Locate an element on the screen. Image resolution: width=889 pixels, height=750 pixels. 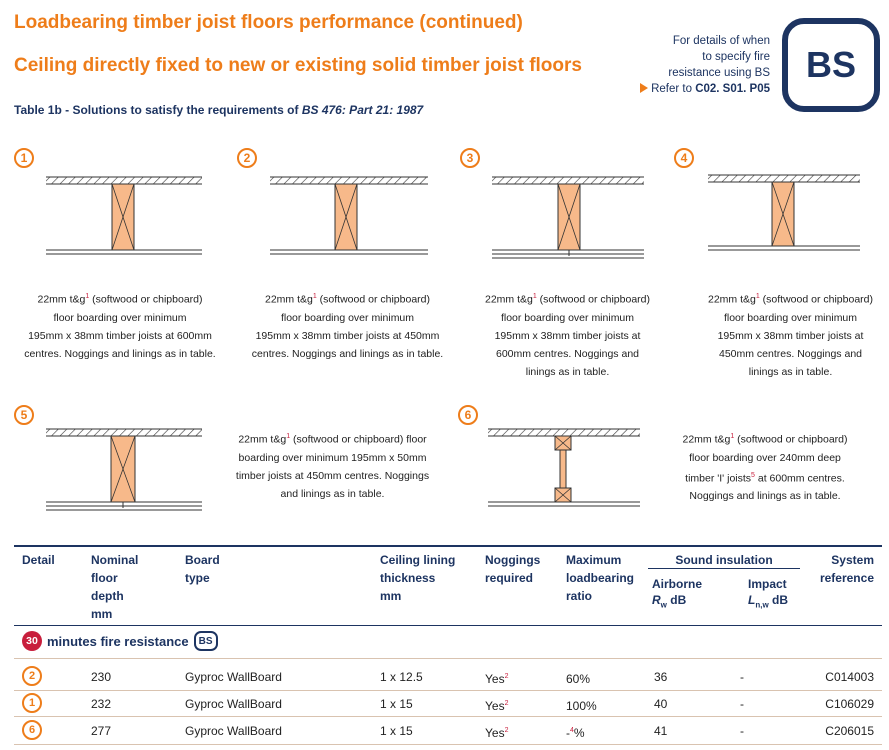
header-line: Noggings is located at coordinates (513, 560).